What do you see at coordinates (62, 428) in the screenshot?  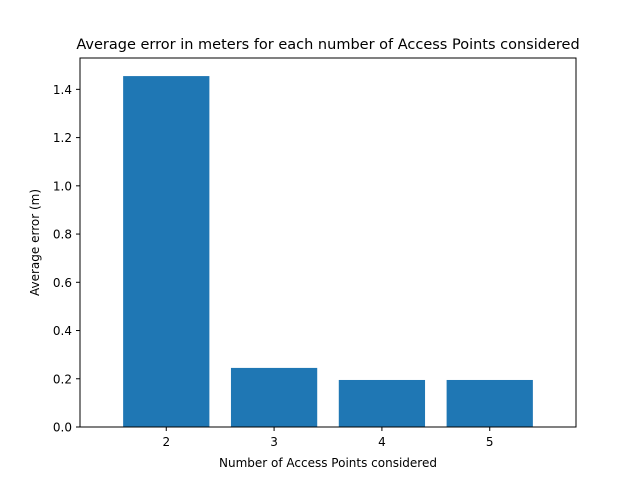 I see `y-tick-label: 0.0` at bounding box center [62, 428].